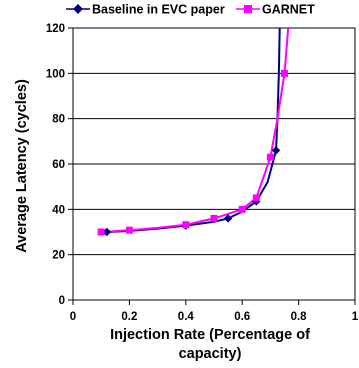 This screenshot has width=359, height=368. What do you see at coordinates (186, 317) in the screenshot?
I see `x-tick-label: 0.4` at bounding box center [186, 317].